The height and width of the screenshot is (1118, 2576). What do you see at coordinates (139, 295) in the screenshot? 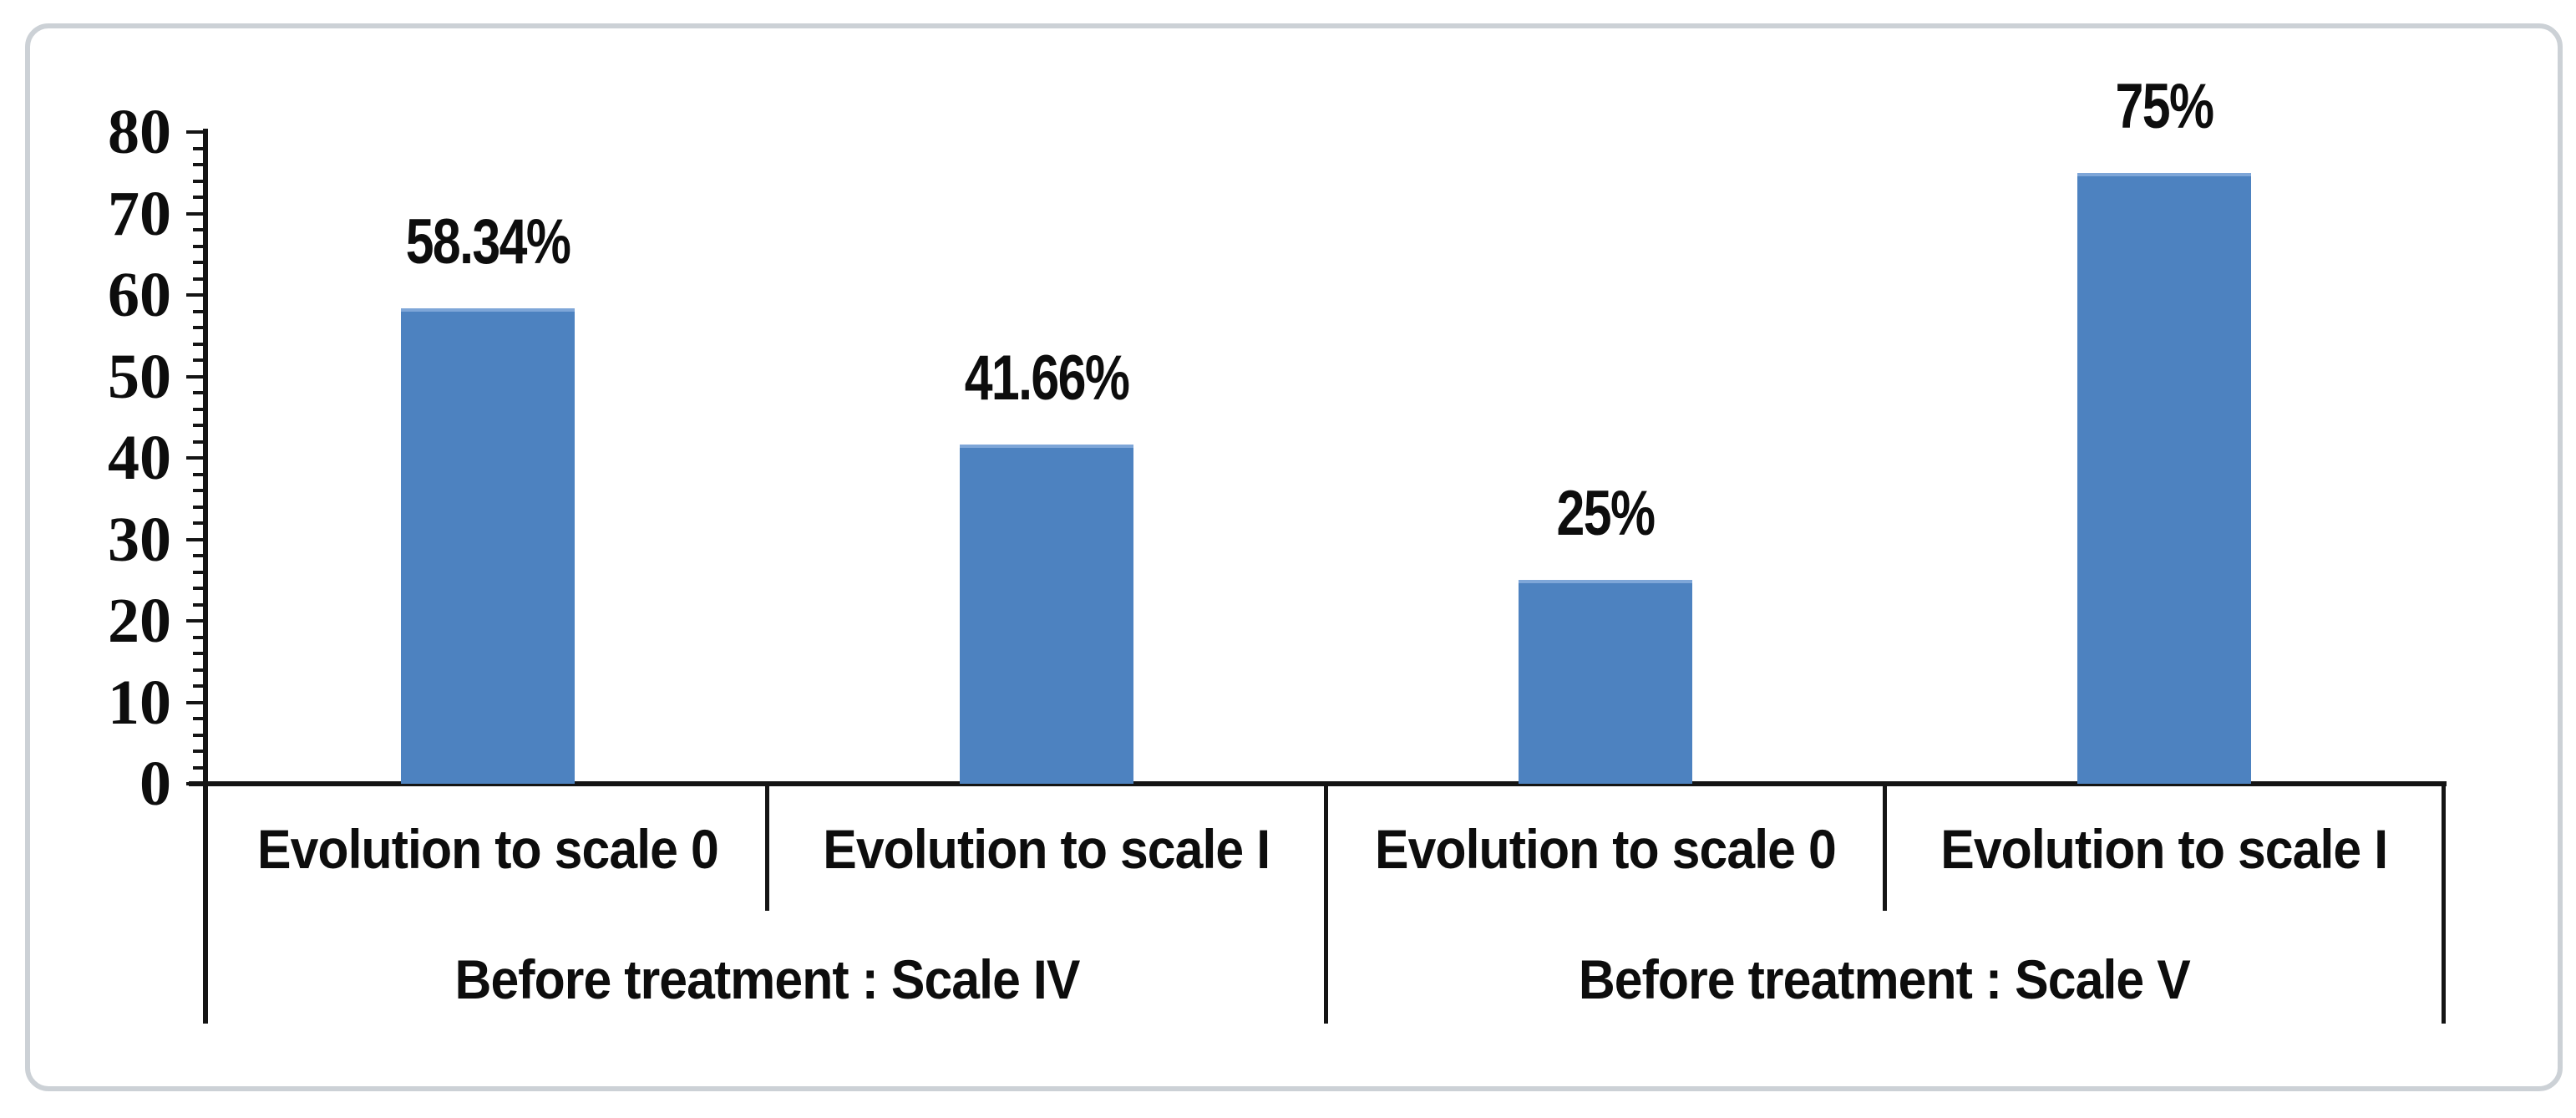
I see `y-axis-tick-label: 60` at bounding box center [139, 295].